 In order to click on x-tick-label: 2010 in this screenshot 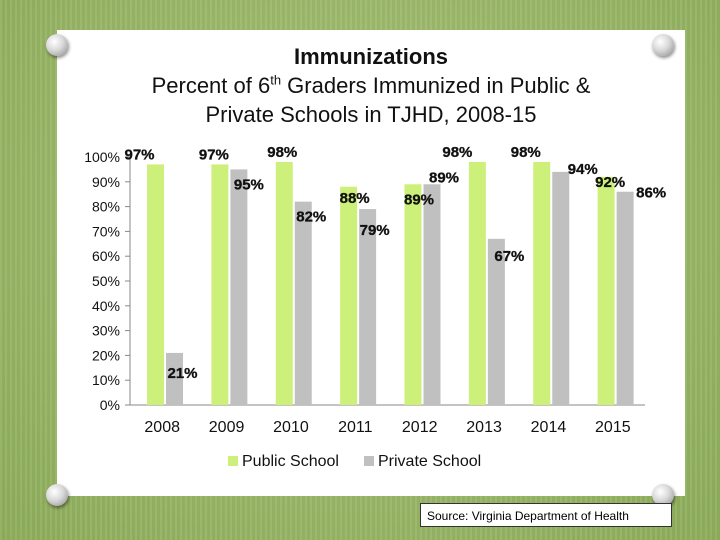, I will do `click(291, 427)`.